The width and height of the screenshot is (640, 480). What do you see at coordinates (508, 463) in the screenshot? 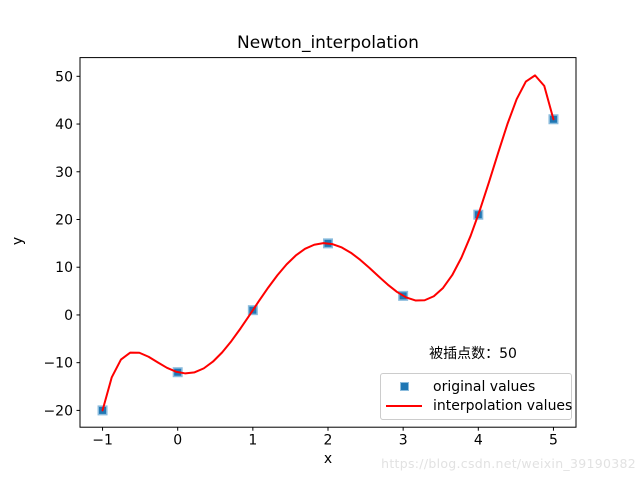
I see `watermark-url: https://blog.csdn.net/weixin_39190382` at bounding box center [508, 463].